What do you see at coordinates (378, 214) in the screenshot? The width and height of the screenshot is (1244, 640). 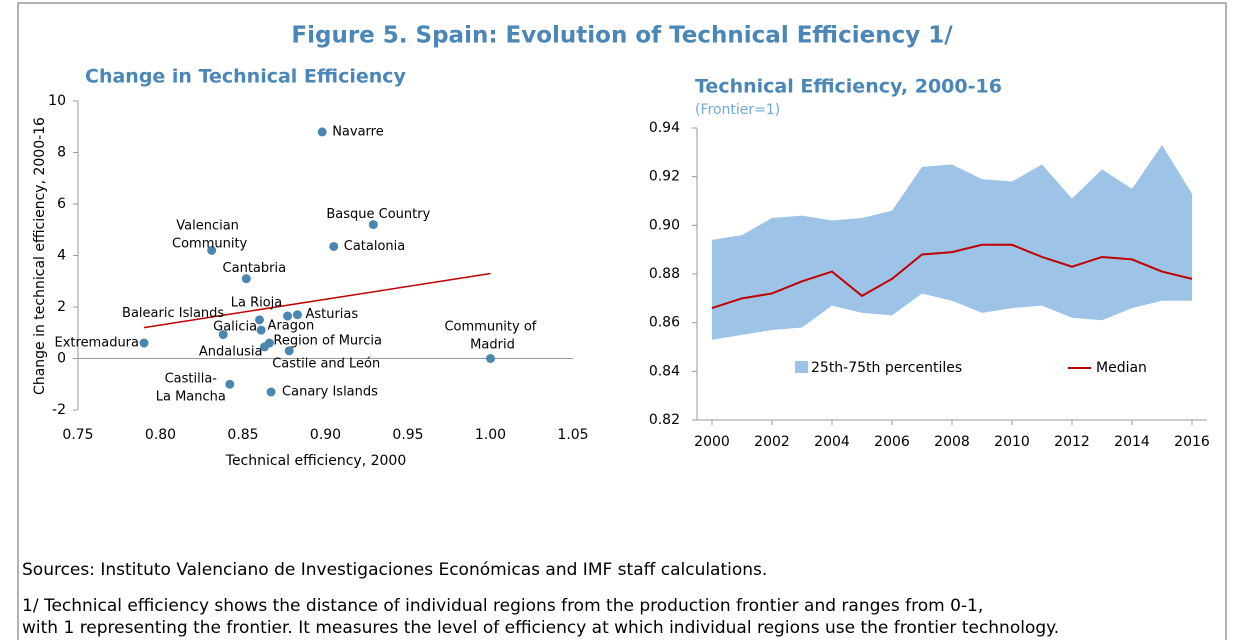 I see `point-label: Basque Country` at bounding box center [378, 214].